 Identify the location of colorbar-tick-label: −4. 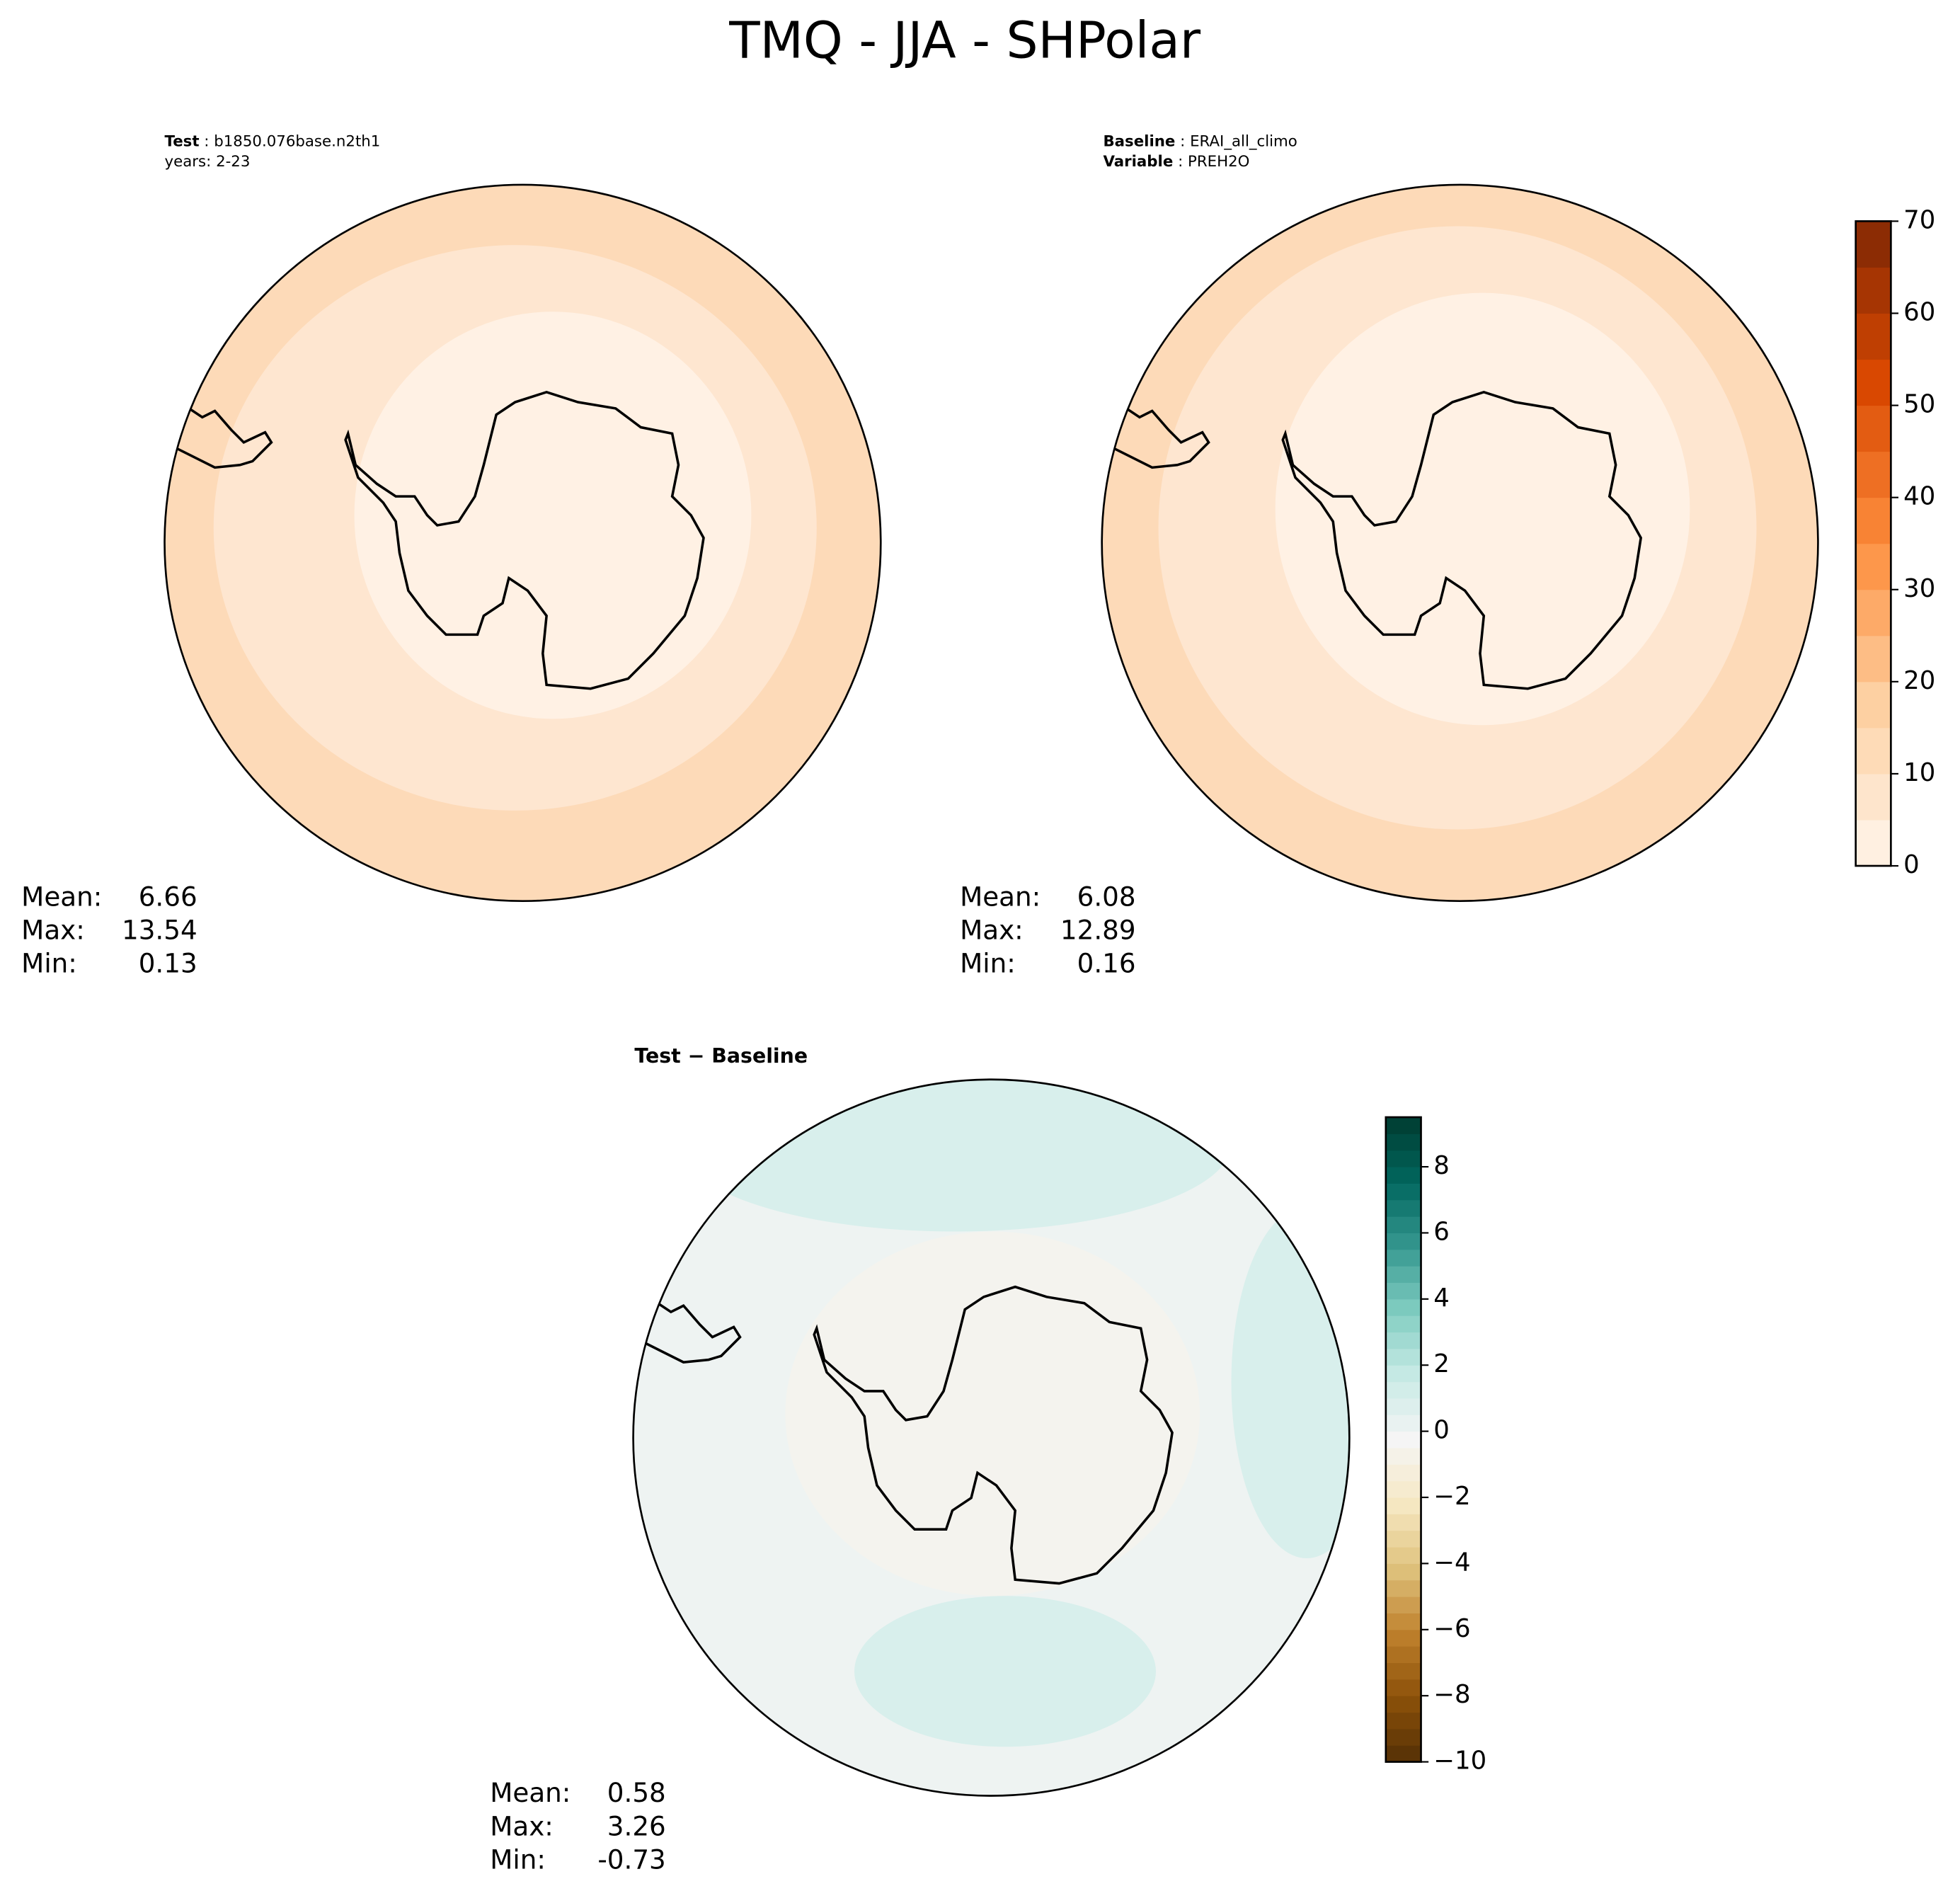
(1451, 1562).